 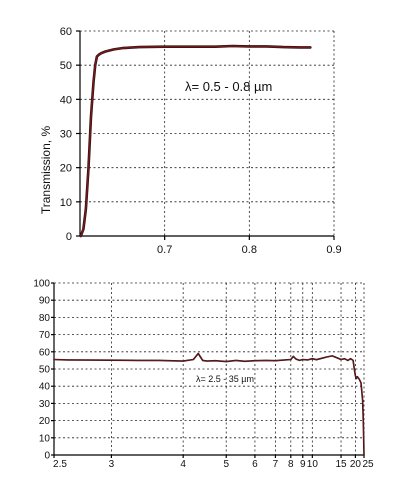 What do you see at coordinates (45, 335) in the screenshot?
I see `y-tick-label: 70` at bounding box center [45, 335].